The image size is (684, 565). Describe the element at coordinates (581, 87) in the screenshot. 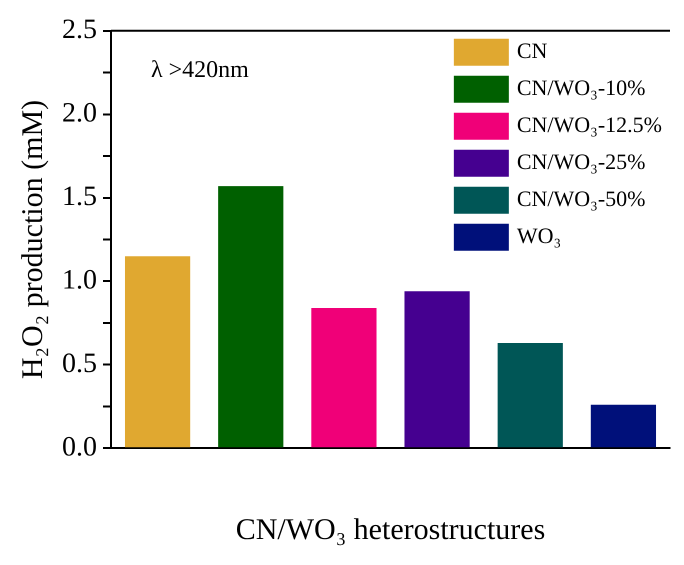

I see `legend-label: CN/WO₃-10%` at that location.